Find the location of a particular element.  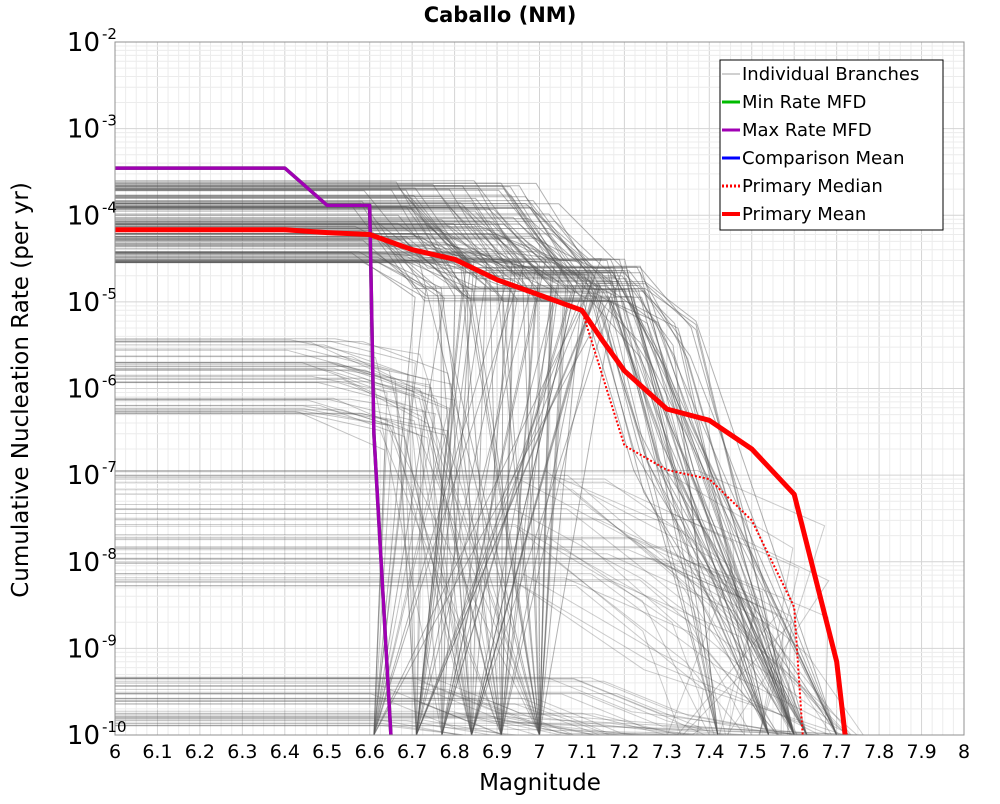

x-axis-label: Magnitude is located at coordinates (540, 783).